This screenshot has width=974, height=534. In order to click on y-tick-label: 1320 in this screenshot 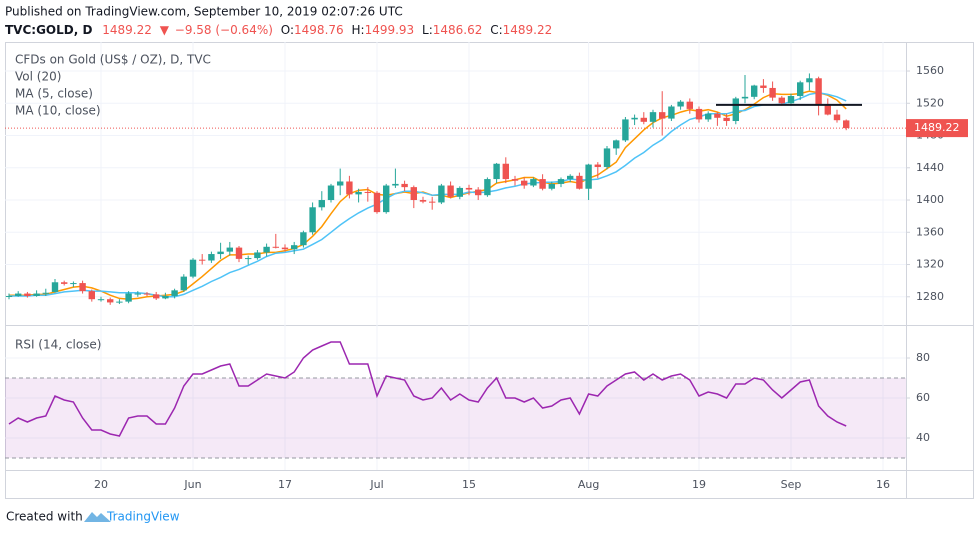, I will do `click(930, 264)`.